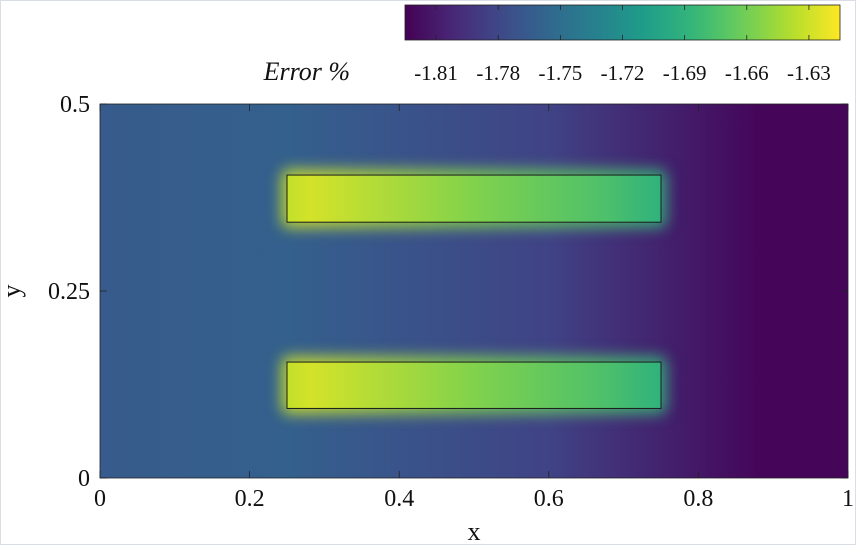 The width and height of the screenshot is (858, 547). Describe the element at coordinates (747, 73) in the screenshot. I see `colorbar-tick-label: -1.66` at that location.